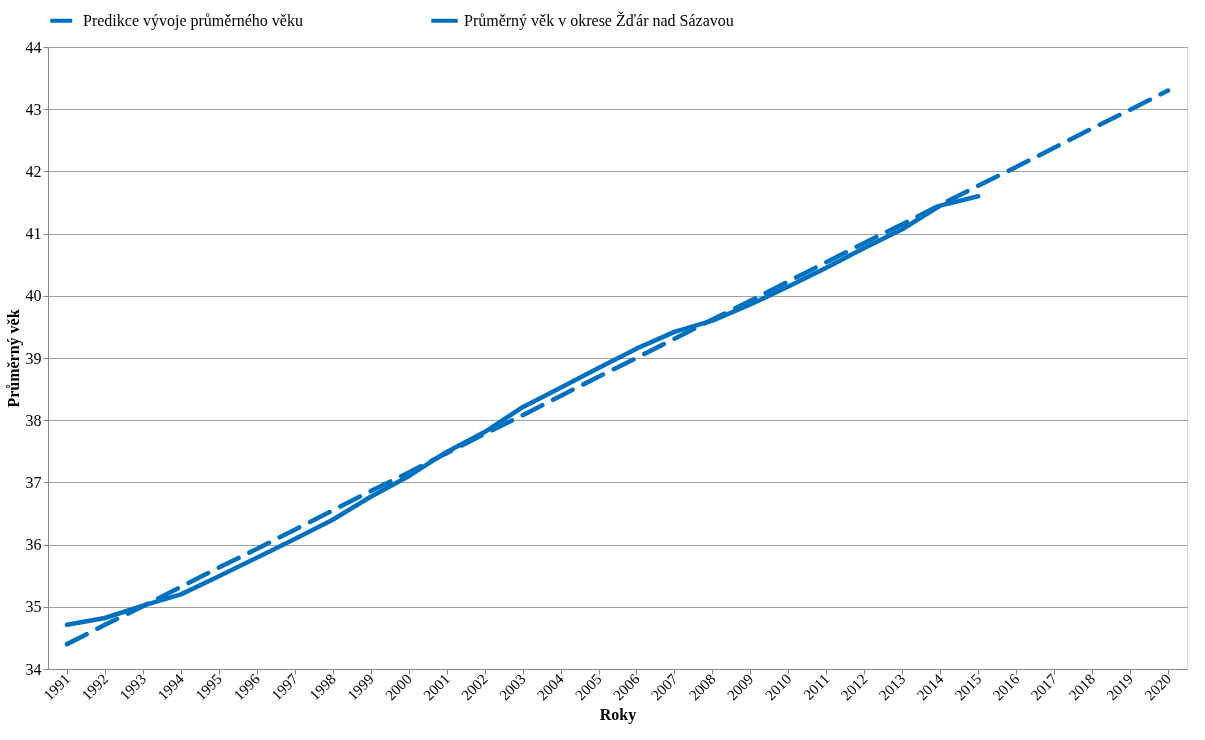  I want to click on y-tick-label: 34, so click(33, 669).